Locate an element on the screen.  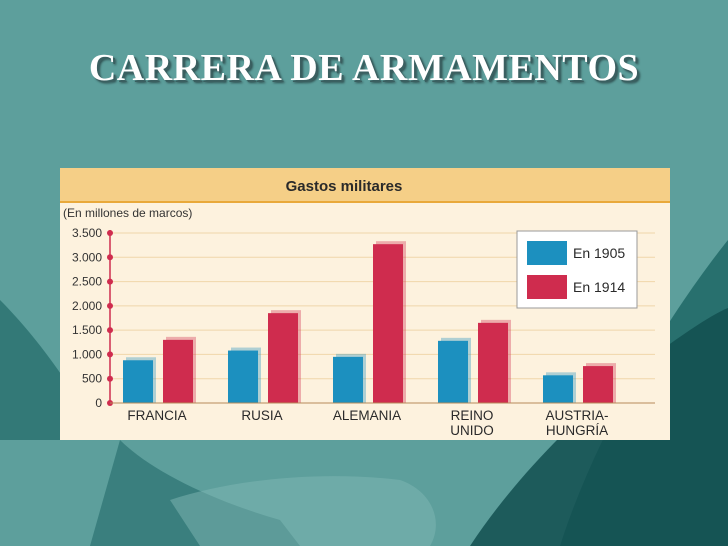
y-axis-label: (En millones de marcos) is located at coordinates (127, 213).